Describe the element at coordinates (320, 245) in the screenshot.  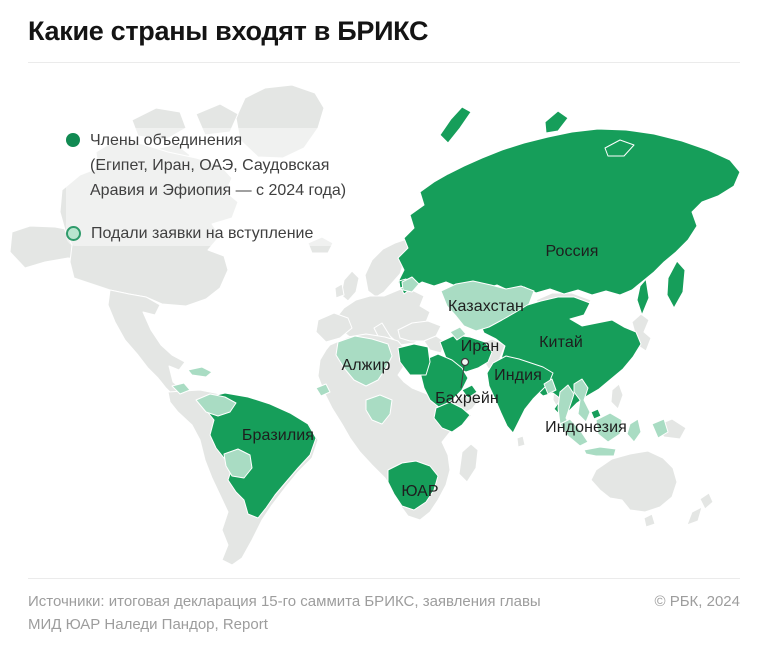
I see `land-iceland` at that location.